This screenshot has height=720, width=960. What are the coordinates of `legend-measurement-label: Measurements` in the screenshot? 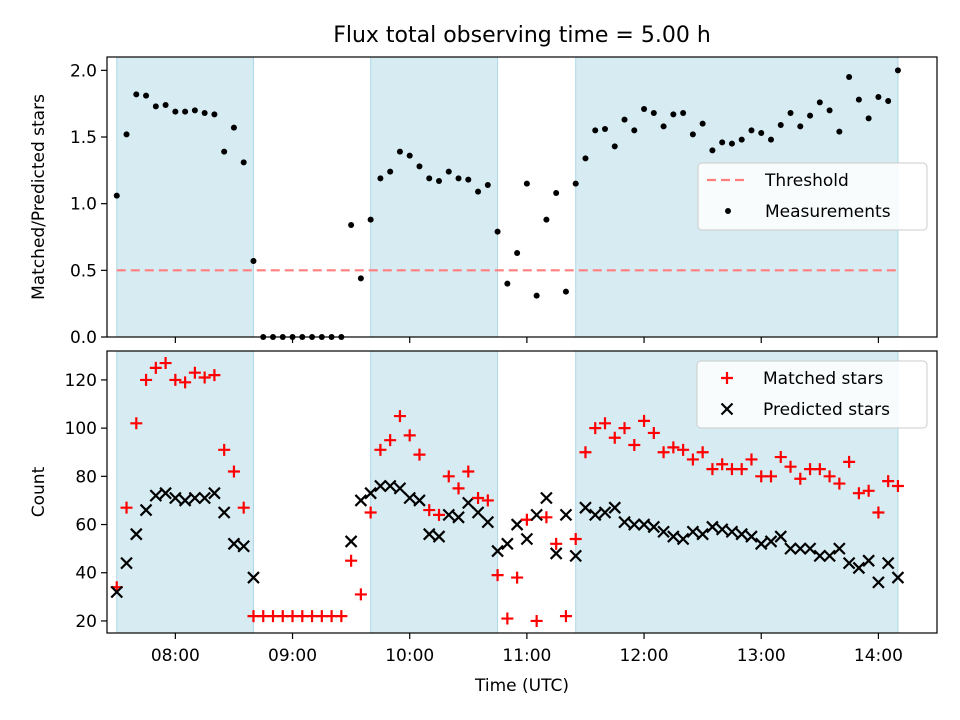 It's located at (828, 212).